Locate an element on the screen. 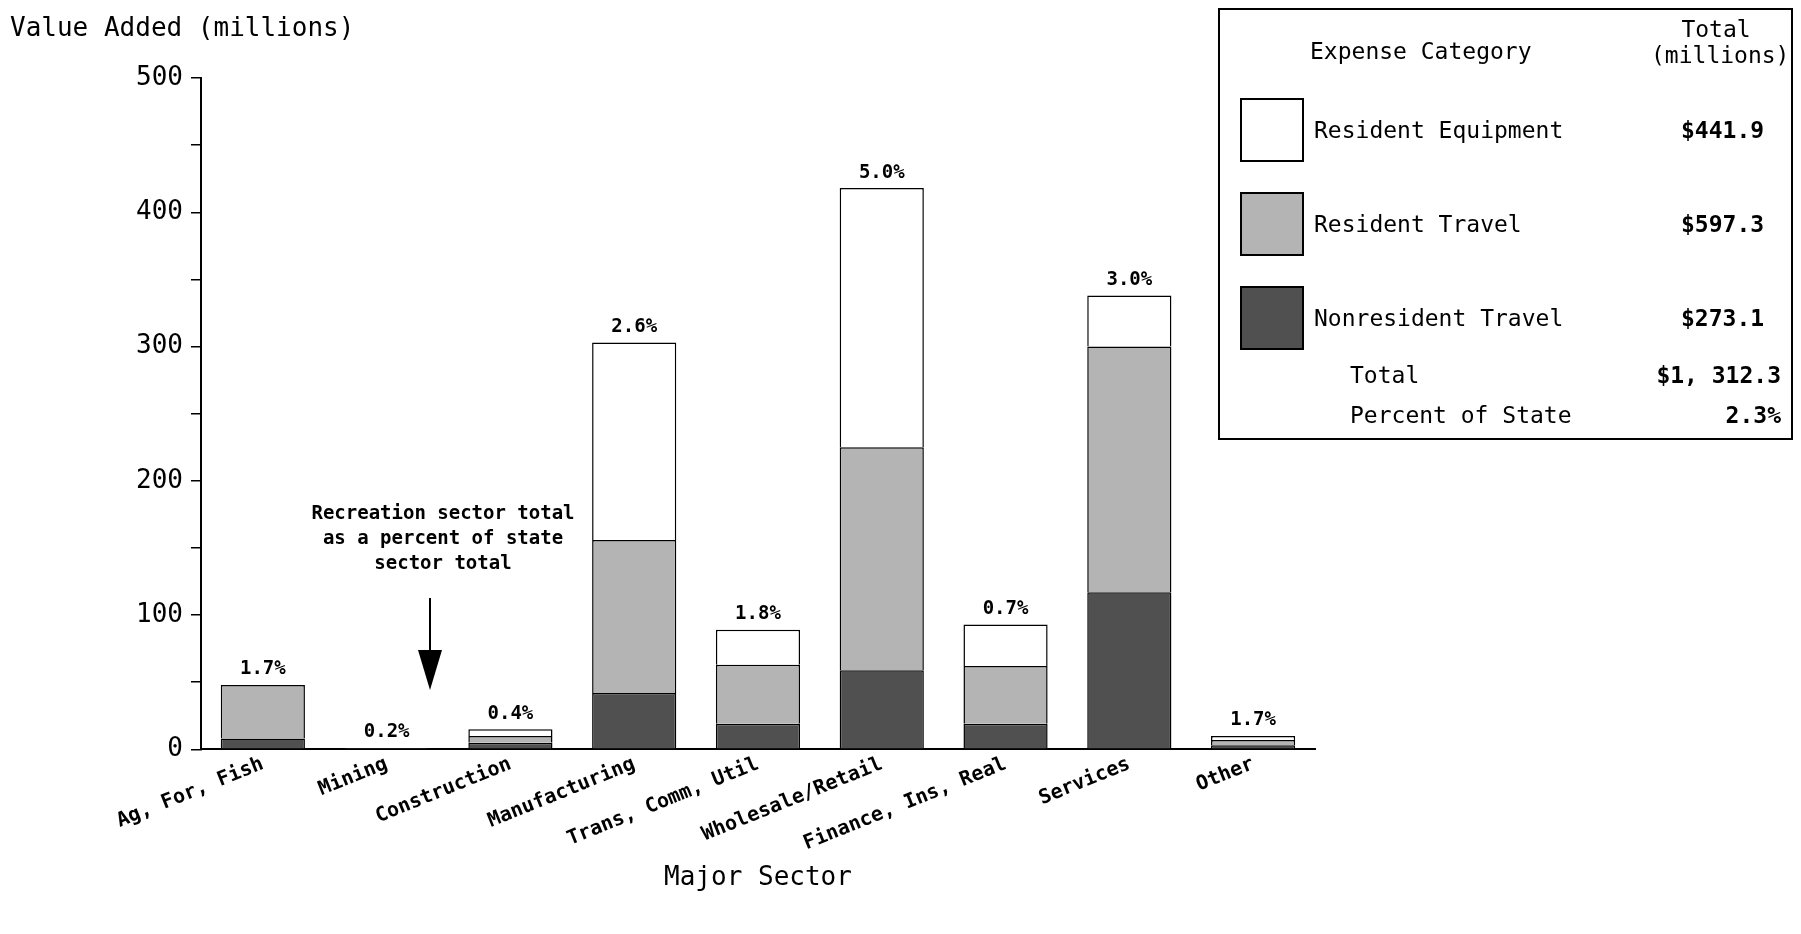 The height and width of the screenshot is (934, 1801). text: Resident Equipment is located at coordinates (1439, 130).